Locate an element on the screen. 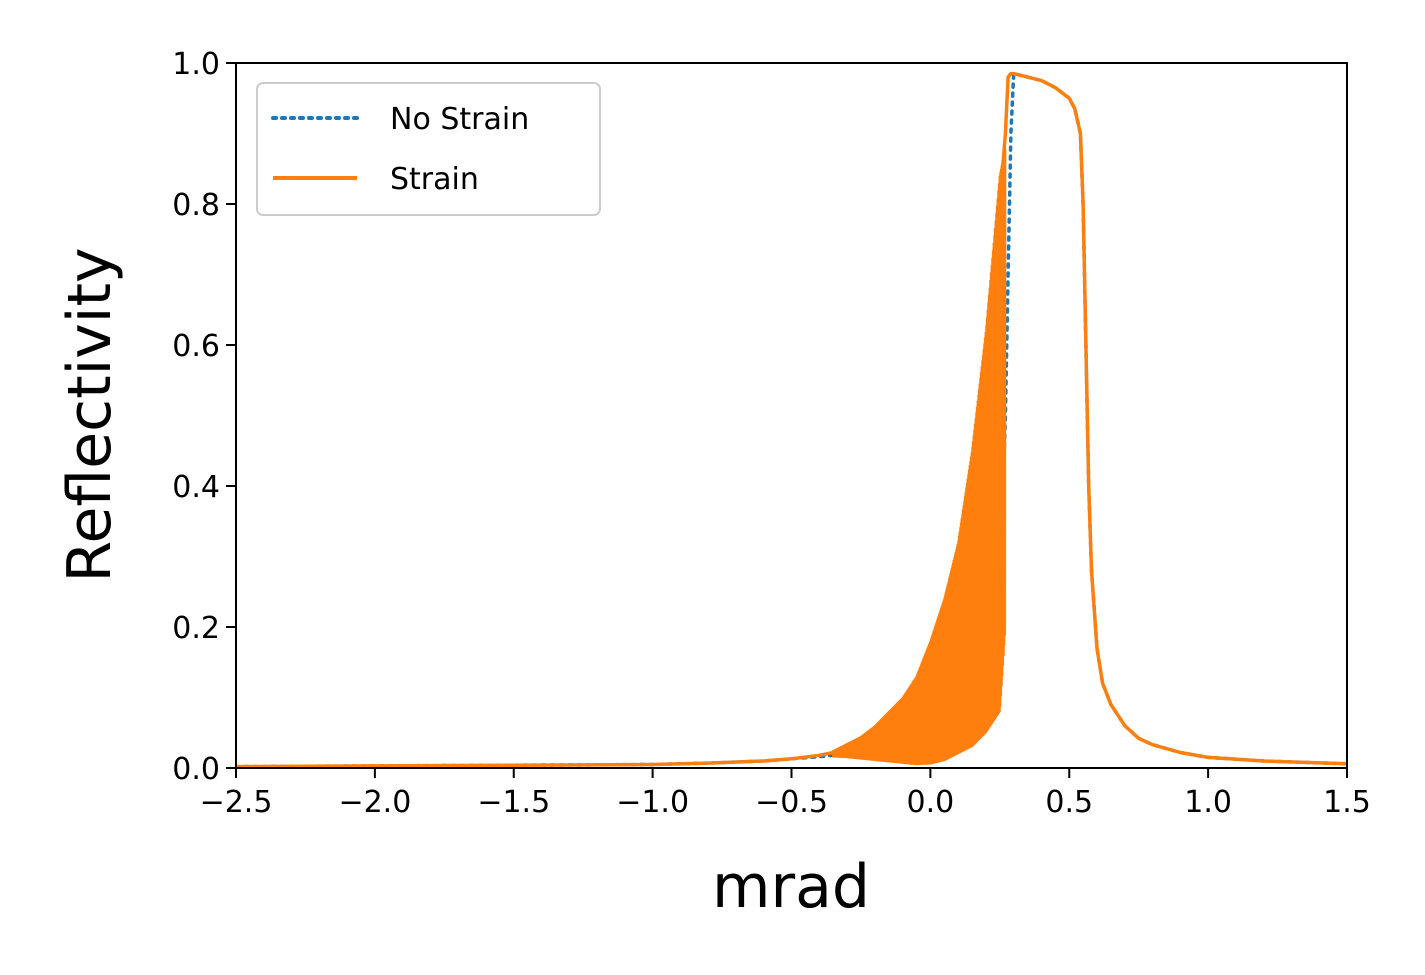 The height and width of the screenshot is (975, 1425). y-tick-label: 0.6 is located at coordinates (196, 346).